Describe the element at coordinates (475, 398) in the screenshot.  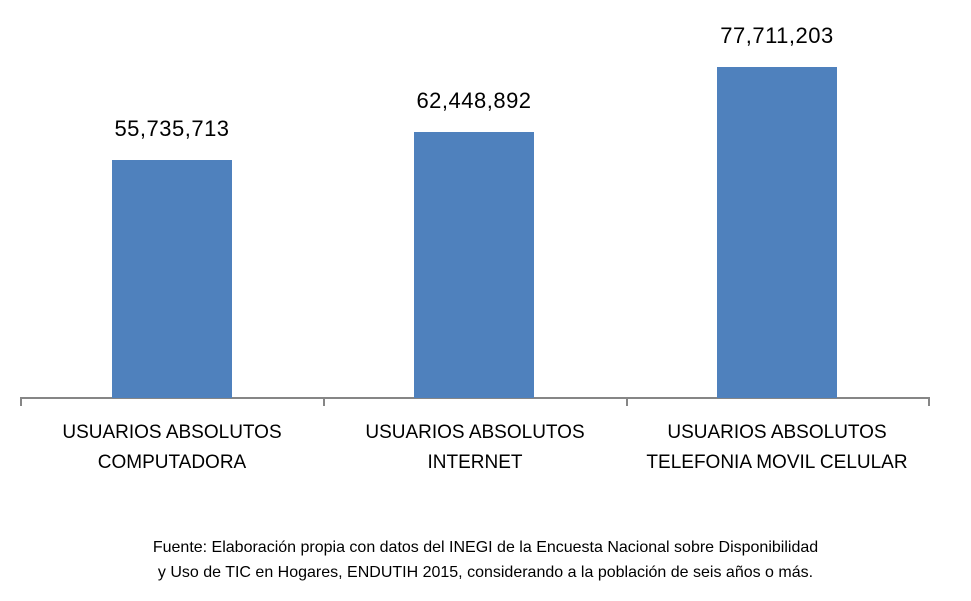
I see `x-axis-line` at that location.